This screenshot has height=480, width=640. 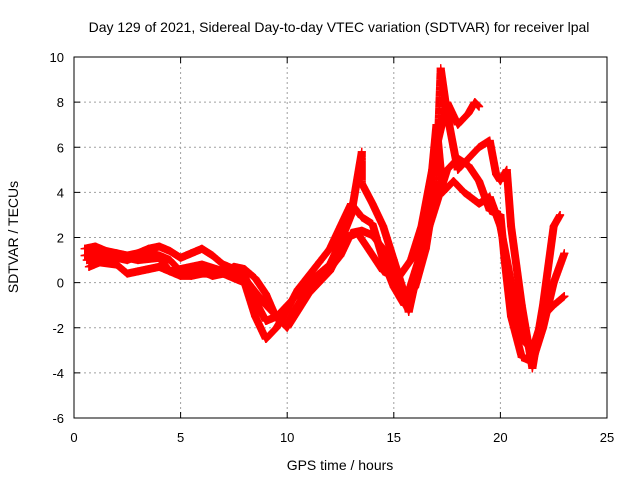 I want to click on x-tick-label: 5, so click(x=180, y=437).